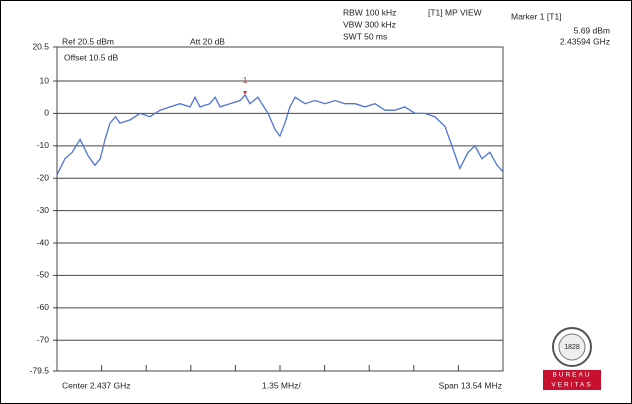 Image resolution: width=632 pixels, height=404 pixels. What do you see at coordinates (43, 339) in the screenshot?
I see `y-tick-label: -70` at bounding box center [43, 339].